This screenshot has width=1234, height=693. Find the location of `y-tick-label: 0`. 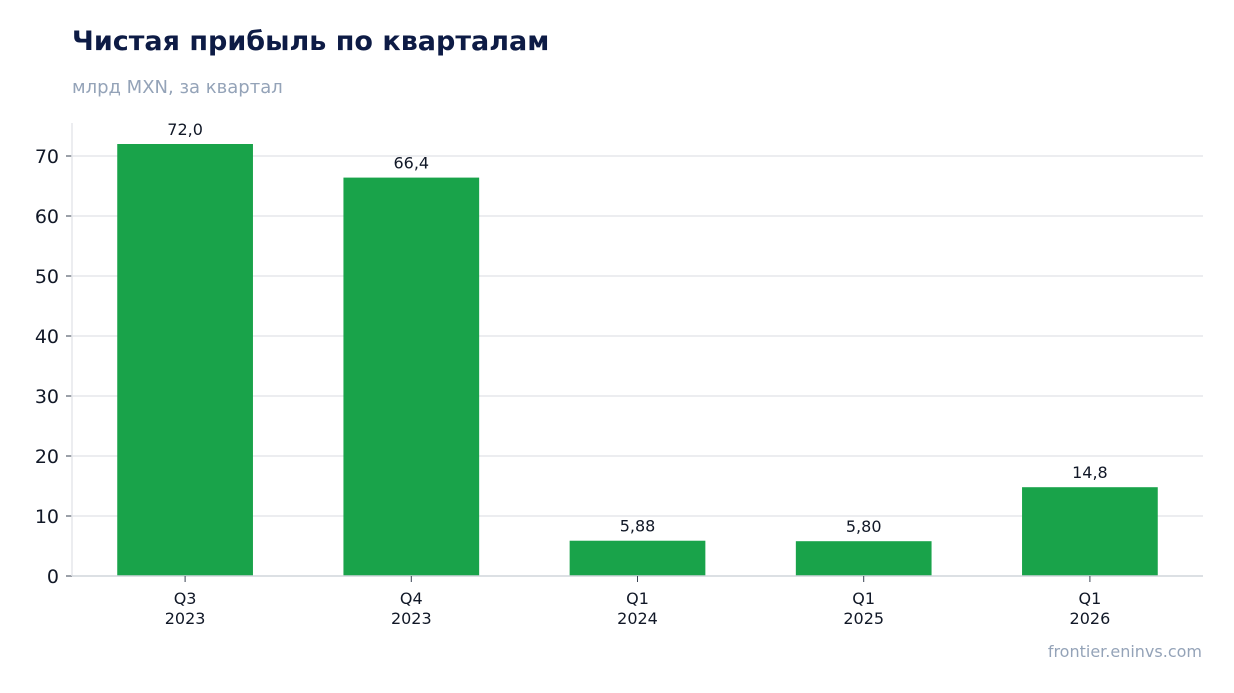

y-tick-label: 0 is located at coordinates (53, 577).